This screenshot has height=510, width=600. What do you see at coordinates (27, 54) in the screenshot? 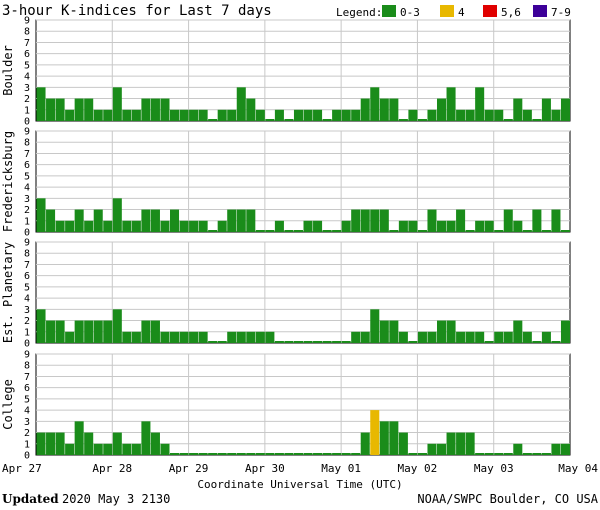
I see `y-tick-label: 6` at bounding box center [27, 54].